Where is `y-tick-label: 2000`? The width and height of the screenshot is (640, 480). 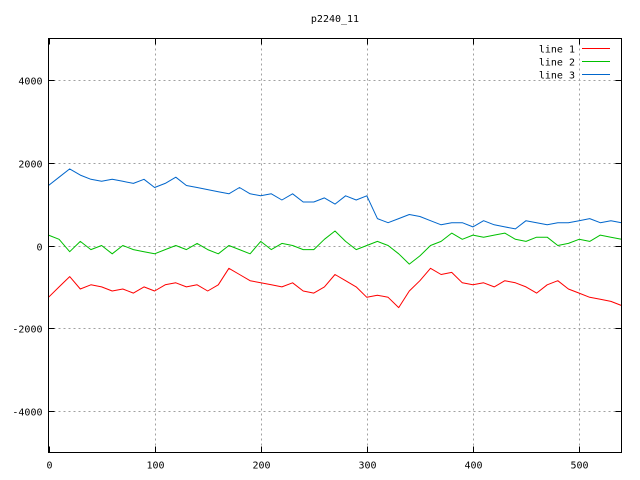
y-tick-label: 2000 is located at coordinates (30, 165).